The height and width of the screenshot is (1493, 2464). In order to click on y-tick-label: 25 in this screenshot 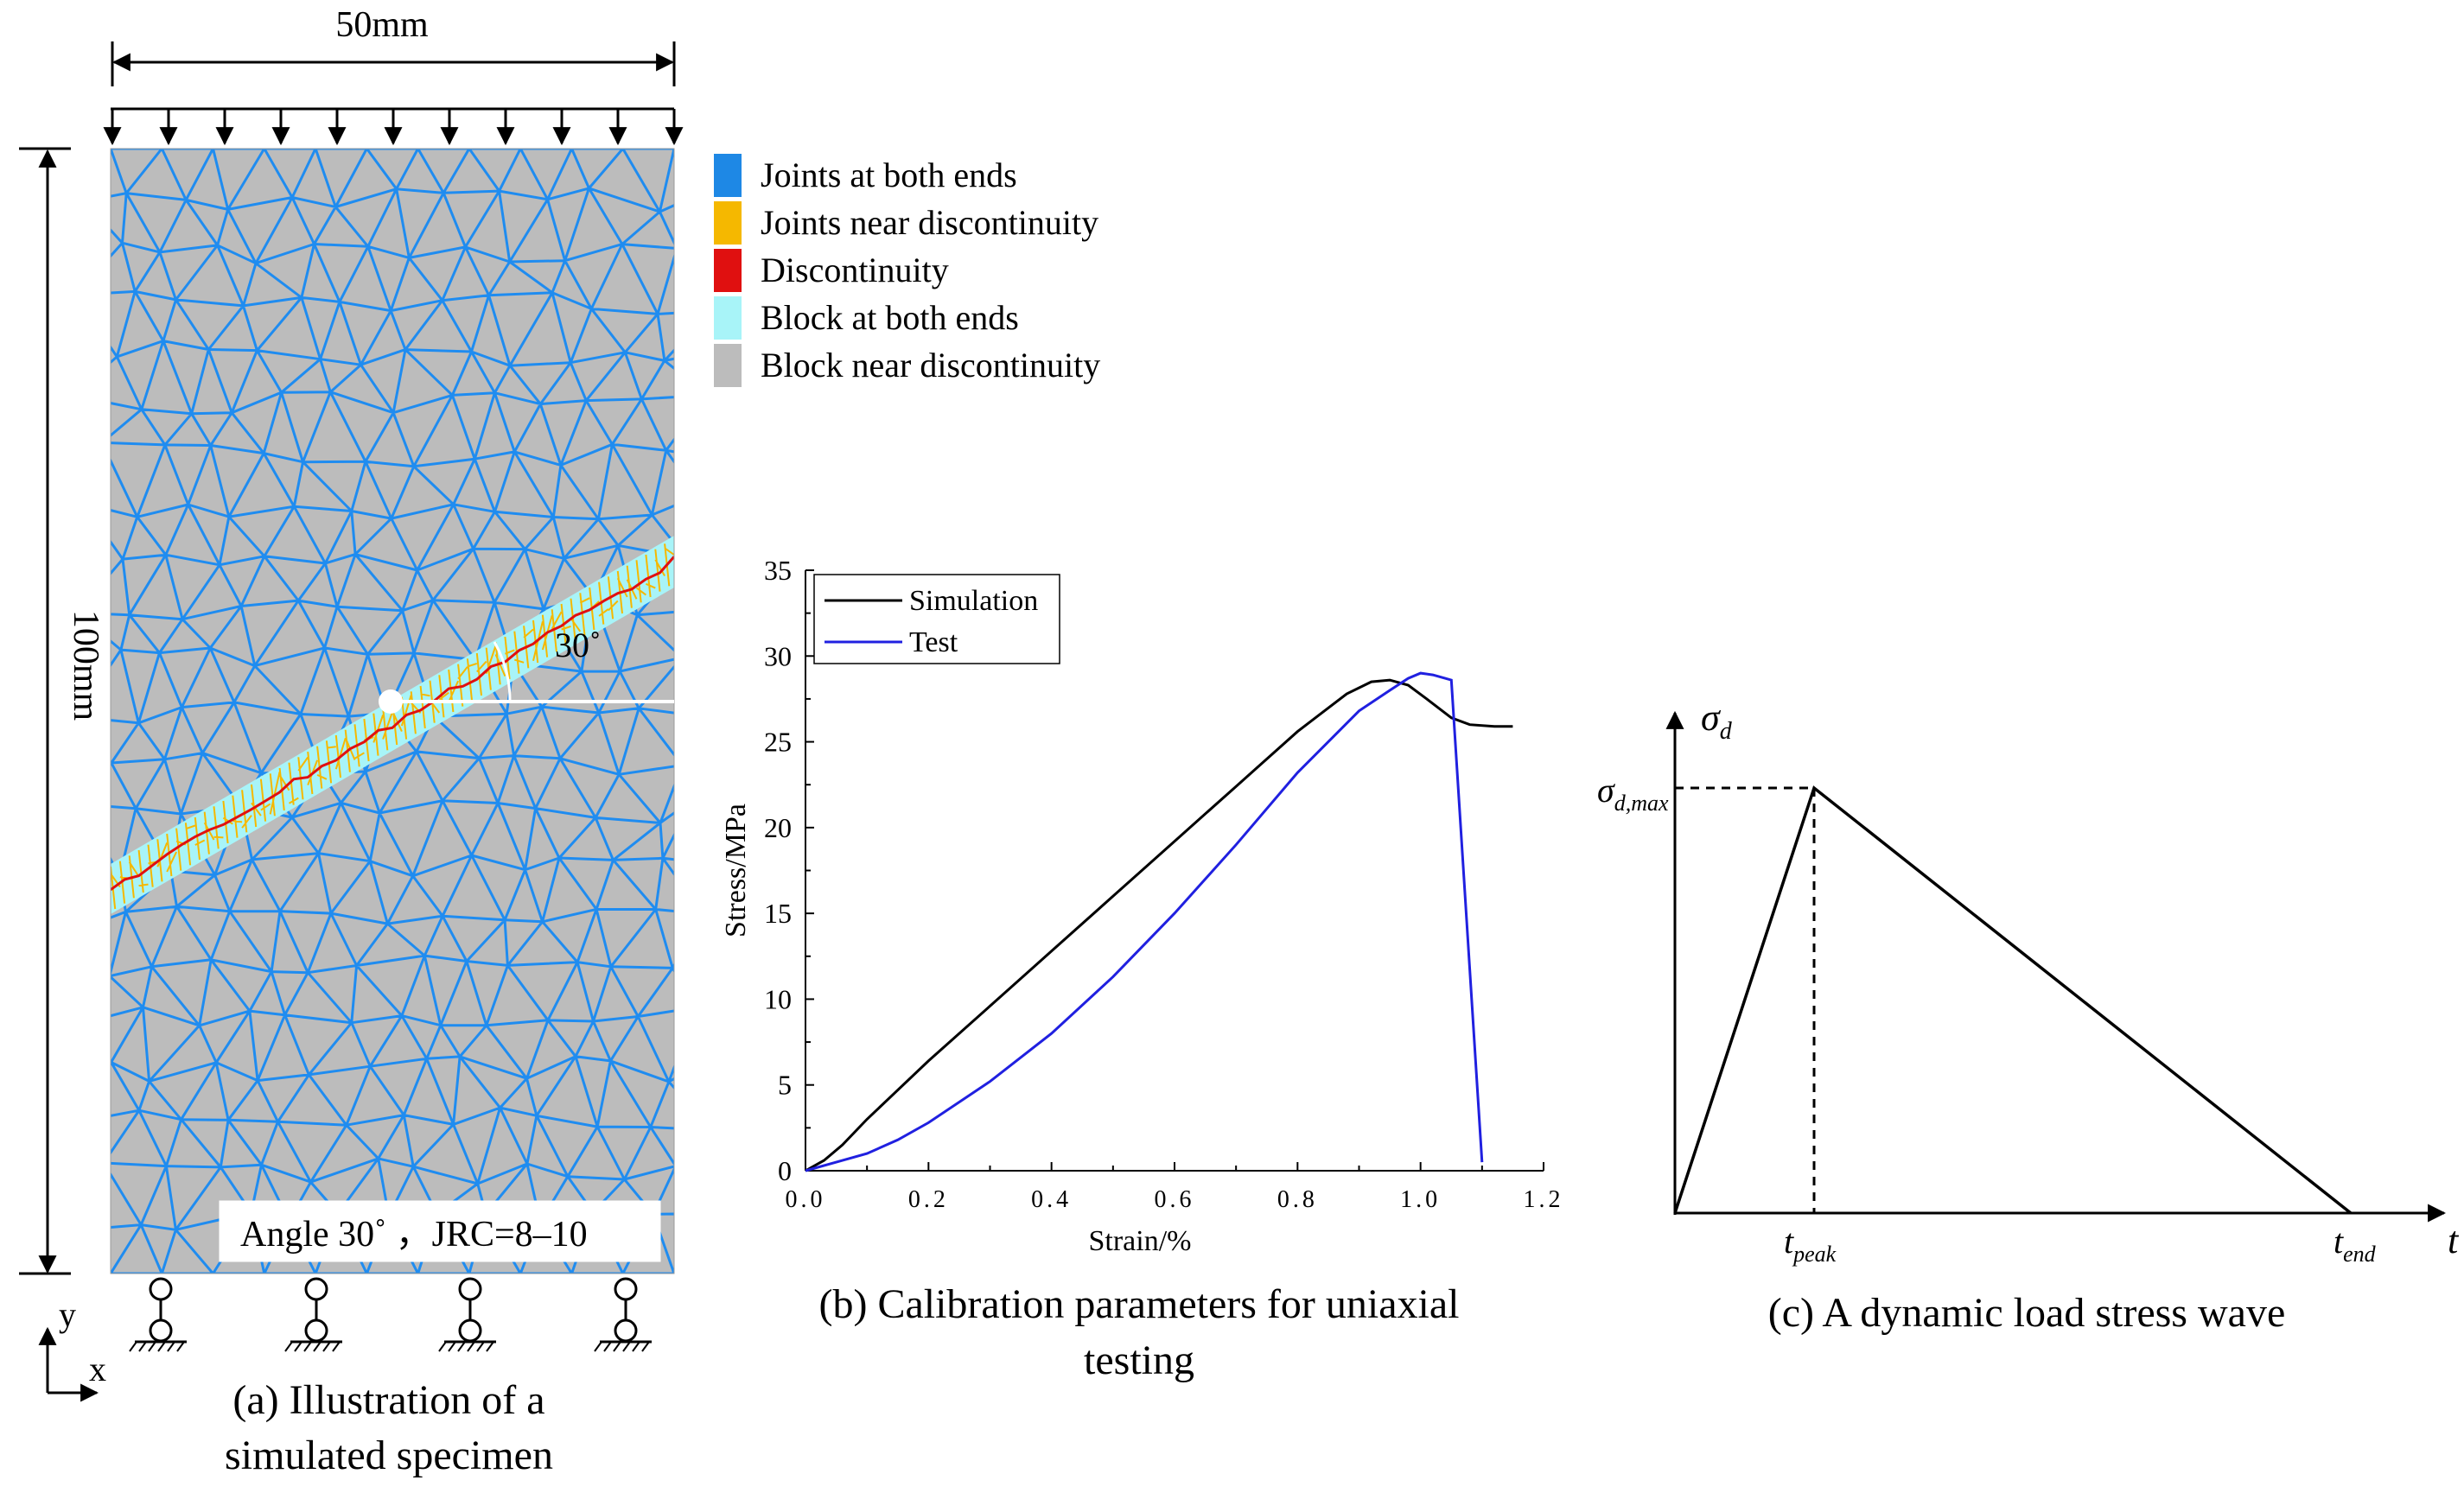, I will do `click(778, 742)`.